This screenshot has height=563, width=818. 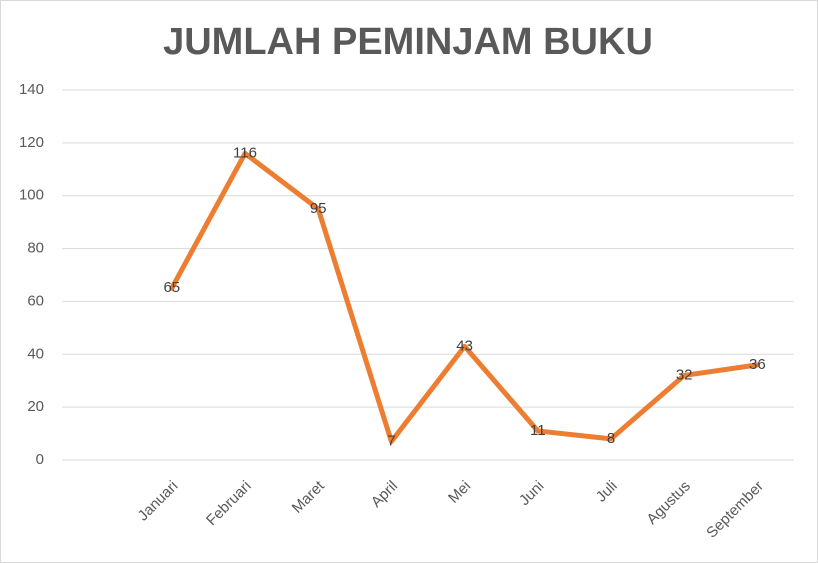 I want to click on y-tick-label: 0, so click(x=40, y=459).